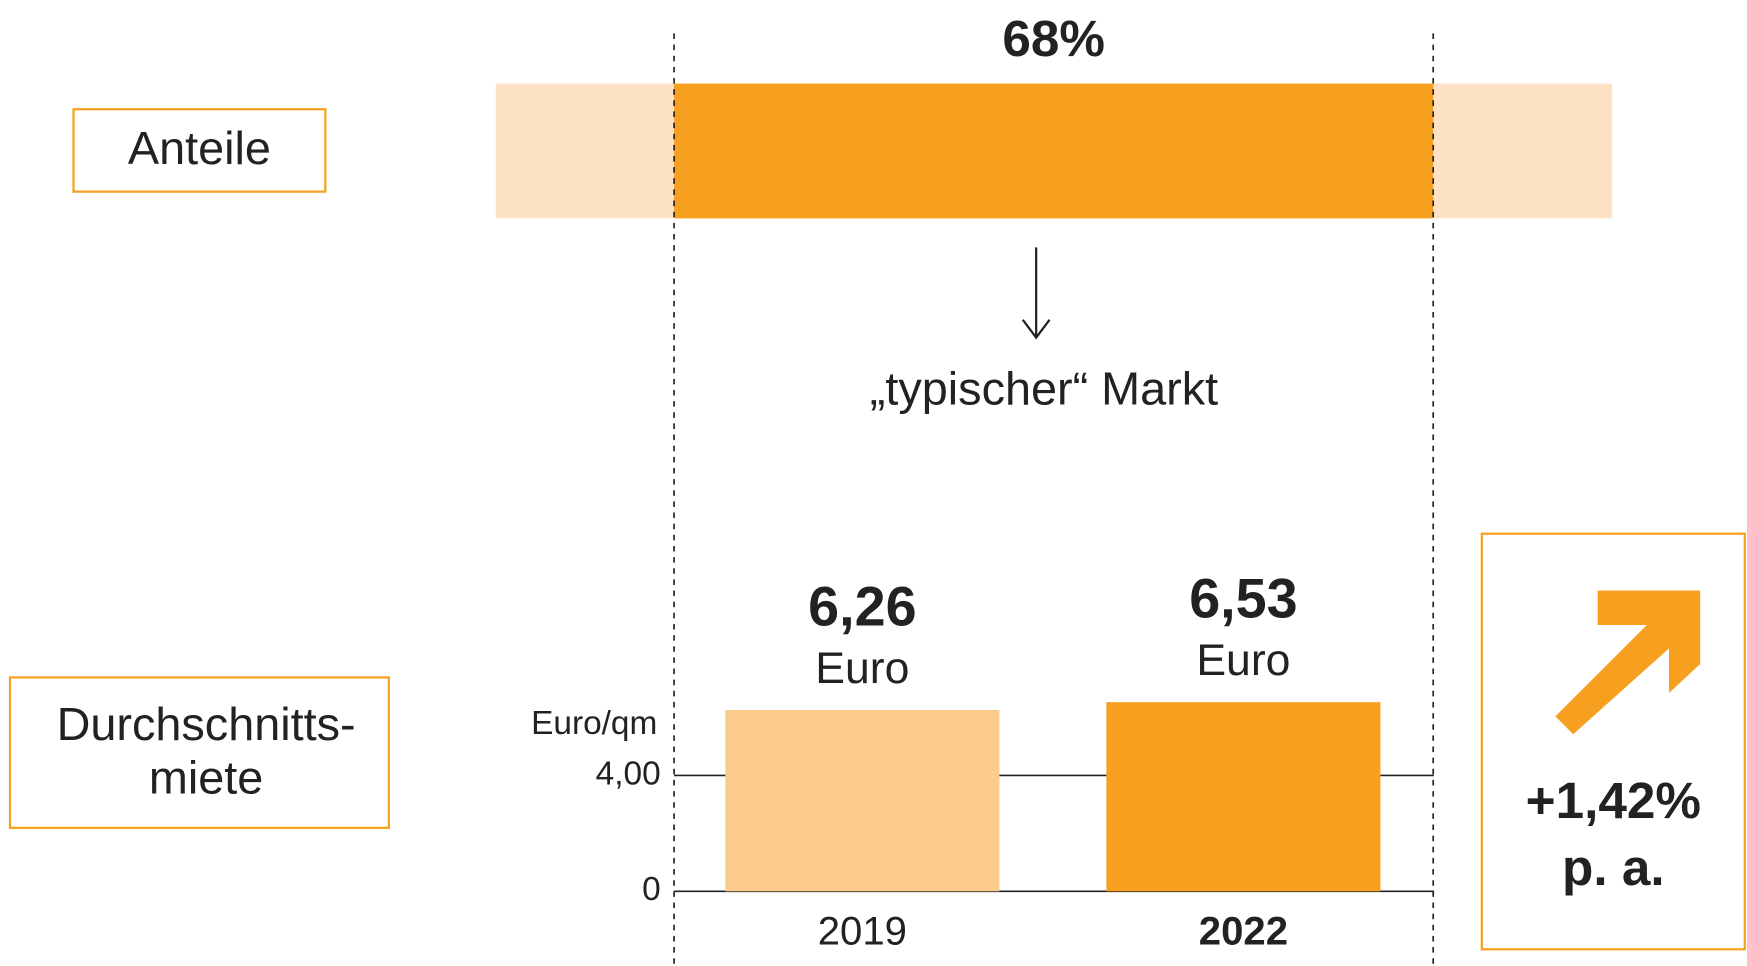 Image resolution: width=1747 pixels, height=966 pixels. I want to click on label: Anteile, so click(199, 148).